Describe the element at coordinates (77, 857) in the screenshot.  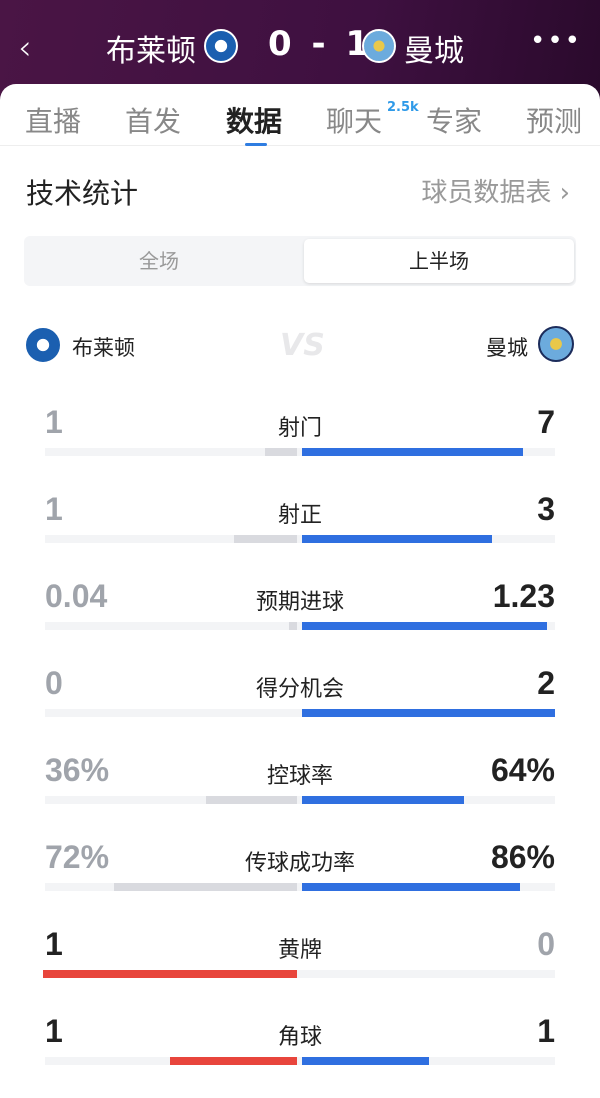
I see `home-value: 72%` at that location.